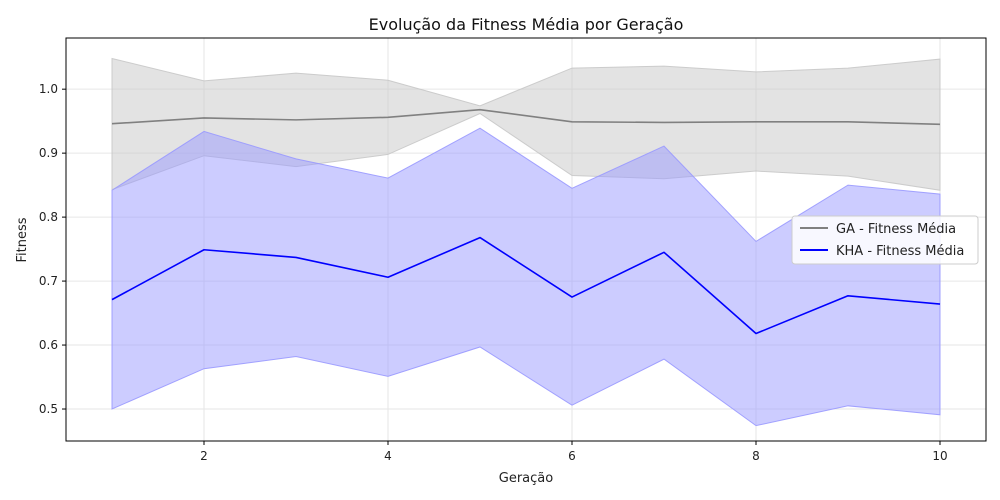 The height and width of the screenshot is (500, 1000). I want to click on legend-label-kha: KHA - Fitness Média, so click(900, 251).